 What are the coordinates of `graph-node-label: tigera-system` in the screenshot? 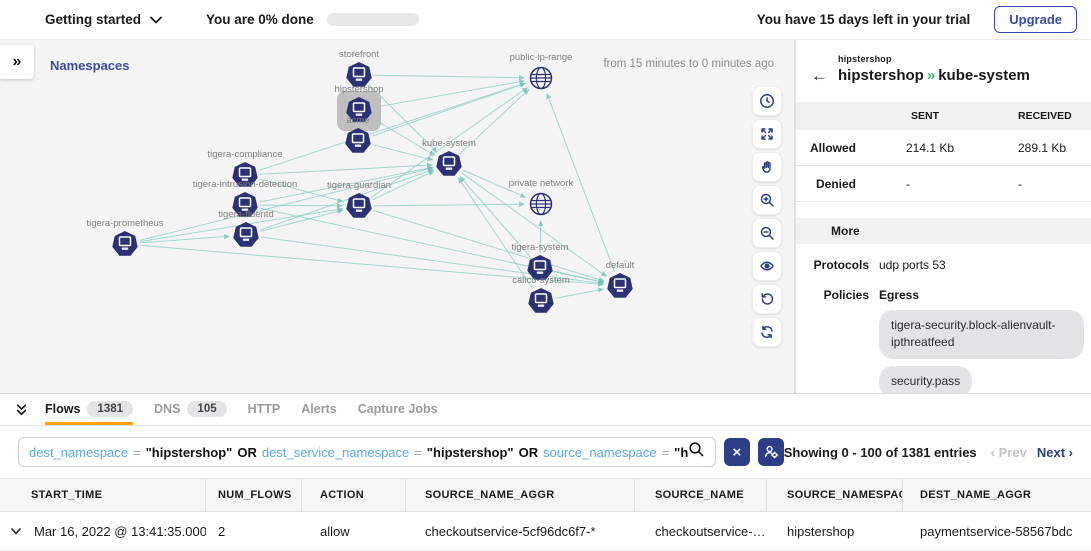 It's located at (539, 247).